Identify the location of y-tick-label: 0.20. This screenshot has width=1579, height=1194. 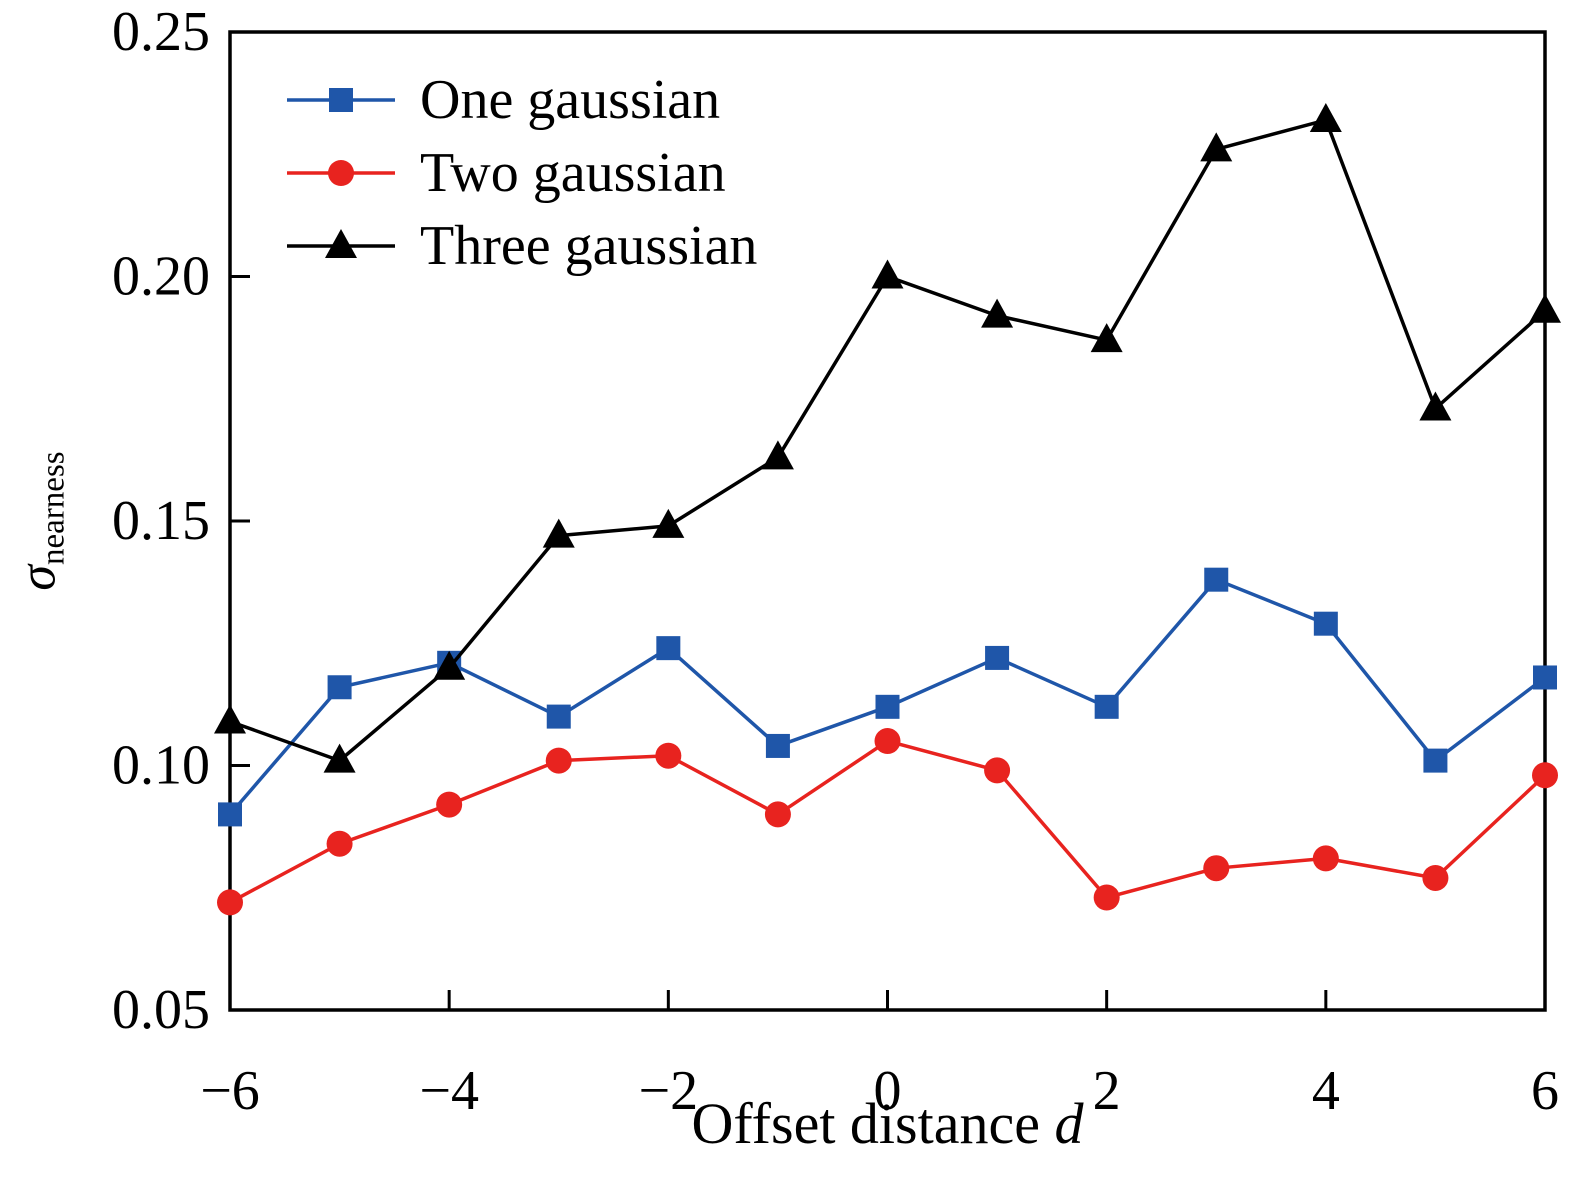
(161, 277).